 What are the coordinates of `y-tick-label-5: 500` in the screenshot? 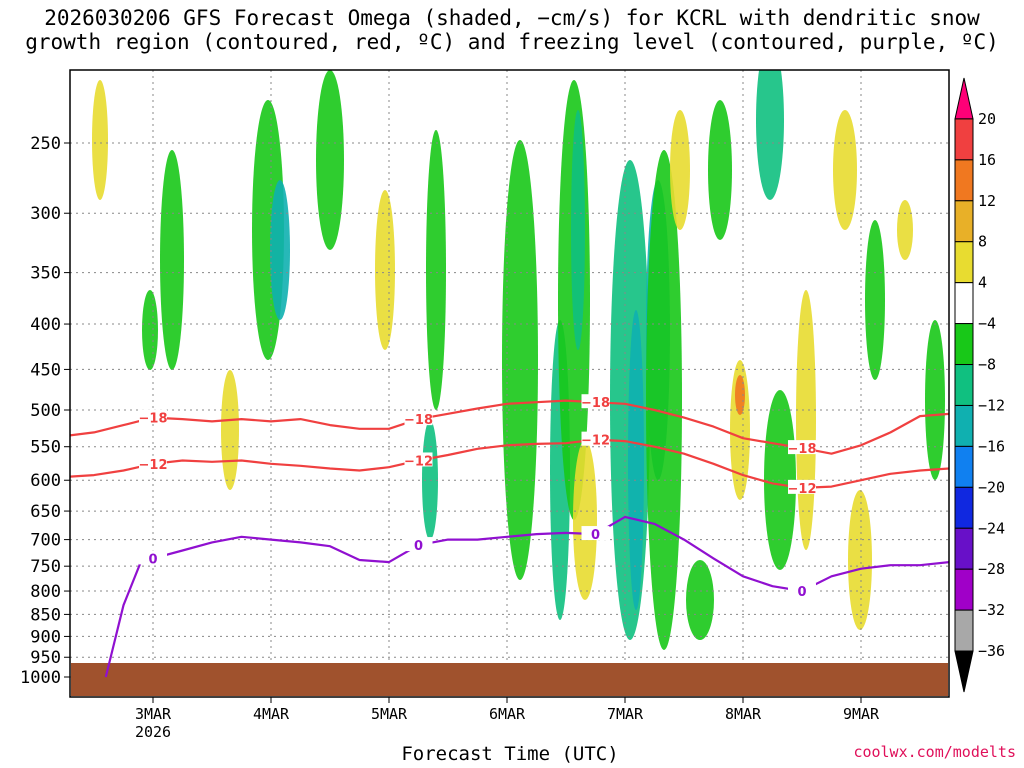 It's located at (45, 411).